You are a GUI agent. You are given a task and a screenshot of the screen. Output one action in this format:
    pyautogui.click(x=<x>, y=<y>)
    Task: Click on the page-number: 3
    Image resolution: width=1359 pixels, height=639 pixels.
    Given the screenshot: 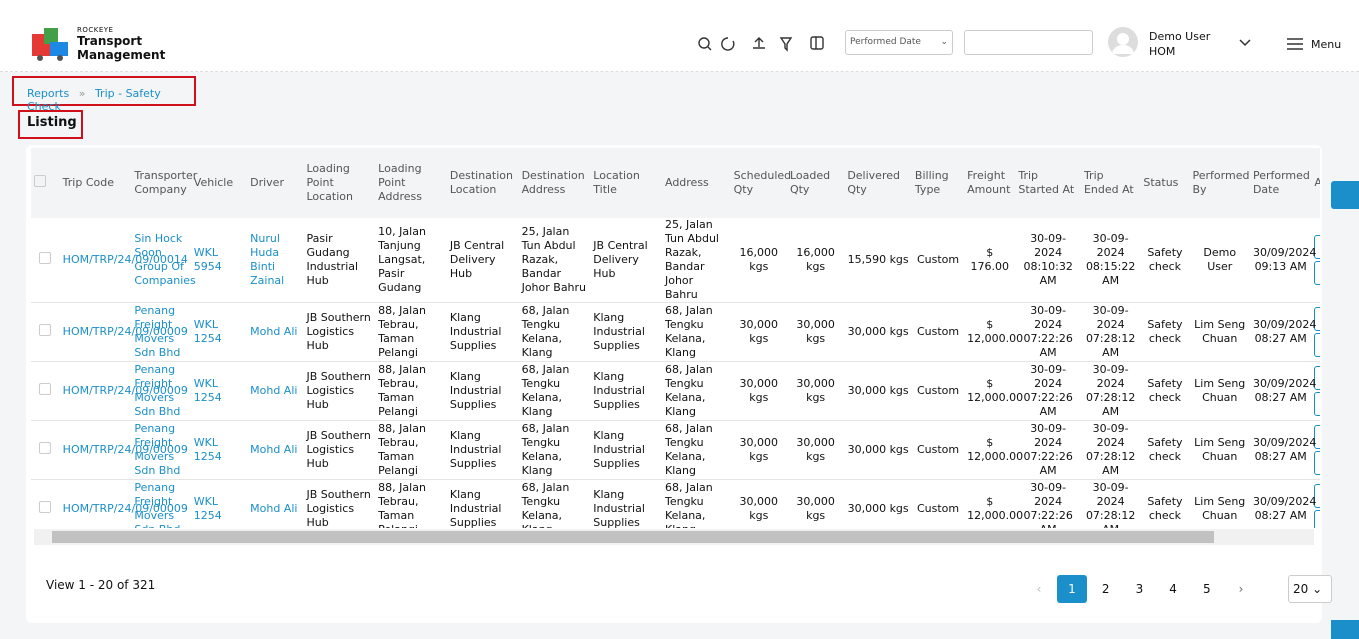 What is the action you would take?
    pyautogui.click(x=1139, y=589)
    